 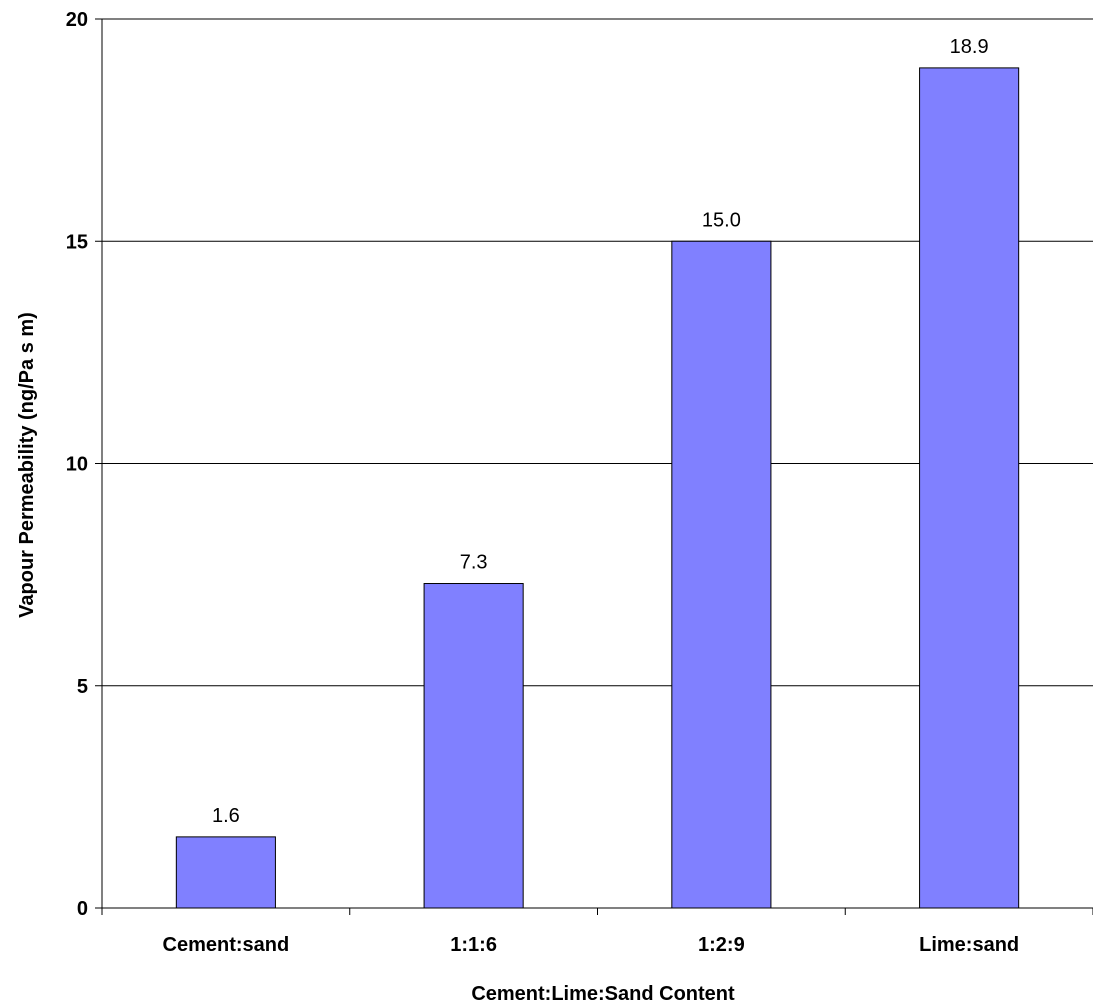 What do you see at coordinates (591, 945) in the screenshot?
I see `x-tick-labels: Cement:sand 1:1:6 1:2:9 Lime:sand` at bounding box center [591, 945].